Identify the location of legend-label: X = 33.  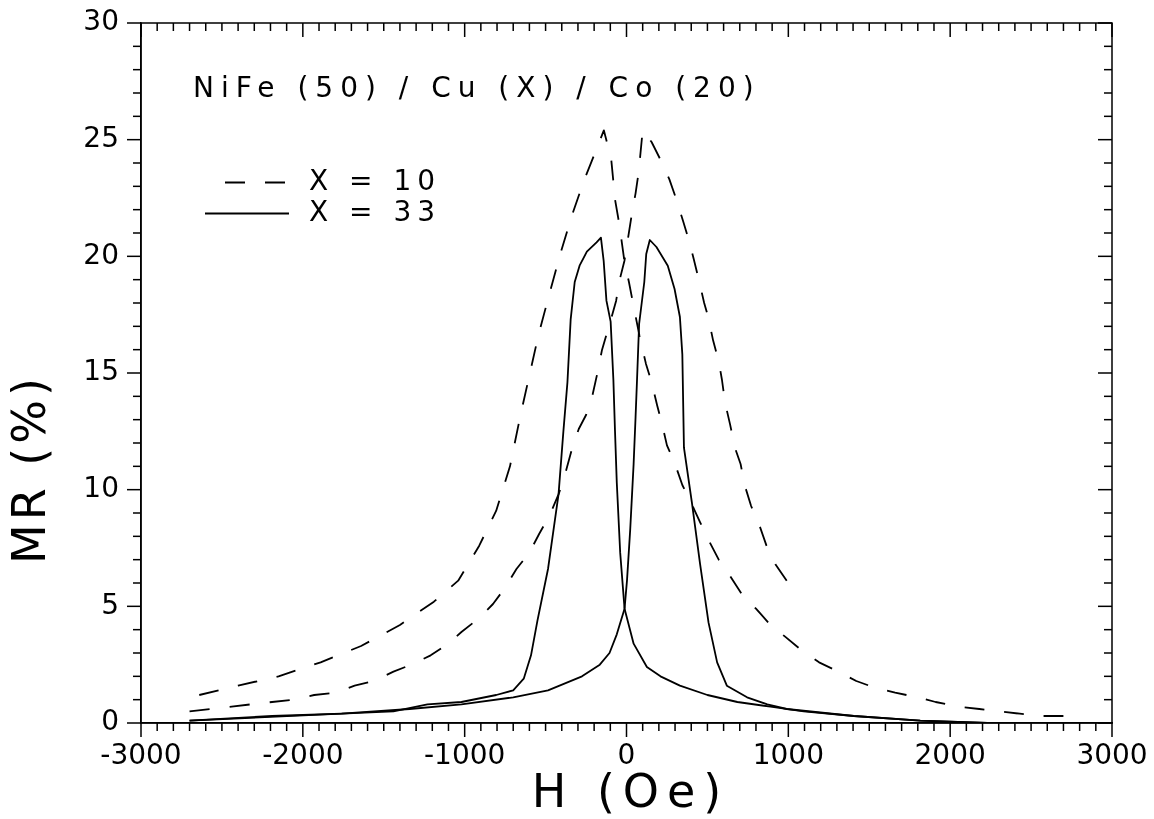
(375, 211).